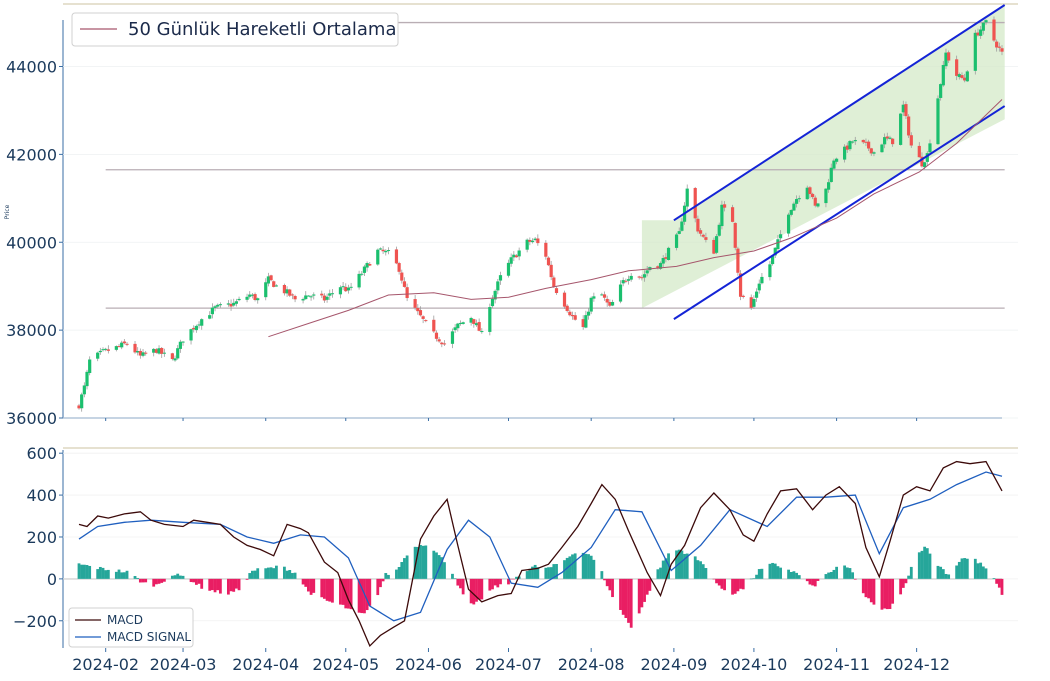 The height and width of the screenshot is (681, 1050). Describe the element at coordinates (125, 620) in the screenshot. I see `legend-label-macd: MACD` at that location.